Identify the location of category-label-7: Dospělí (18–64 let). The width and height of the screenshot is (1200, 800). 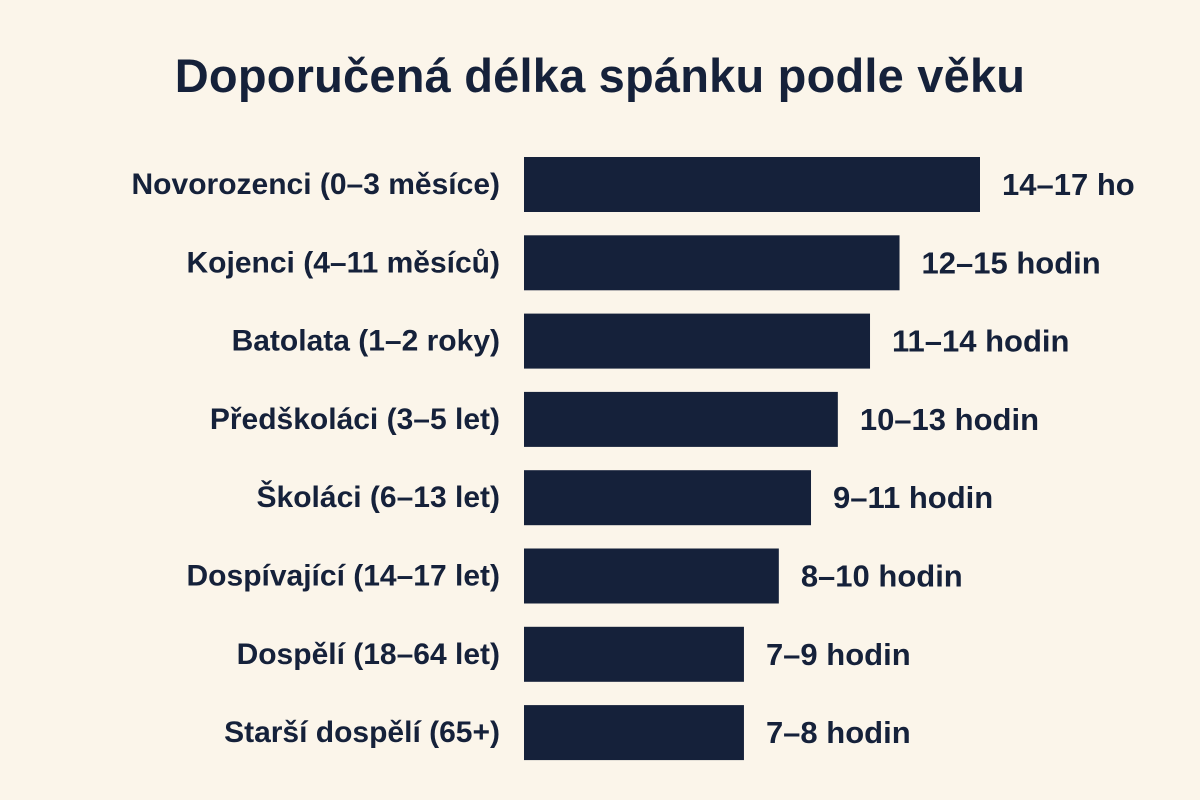
(368, 654).